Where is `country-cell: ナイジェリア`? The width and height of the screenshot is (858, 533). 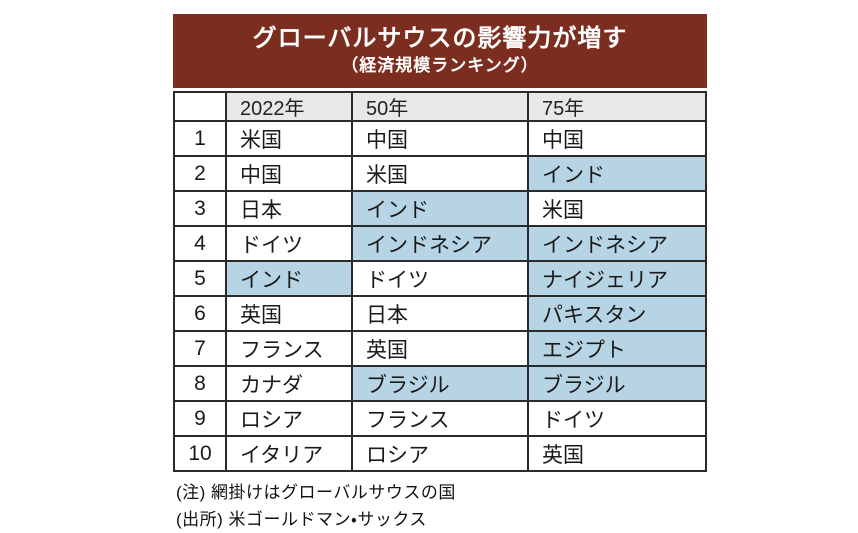 country-cell: ナイジェリア is located at coordinates (618, 279).